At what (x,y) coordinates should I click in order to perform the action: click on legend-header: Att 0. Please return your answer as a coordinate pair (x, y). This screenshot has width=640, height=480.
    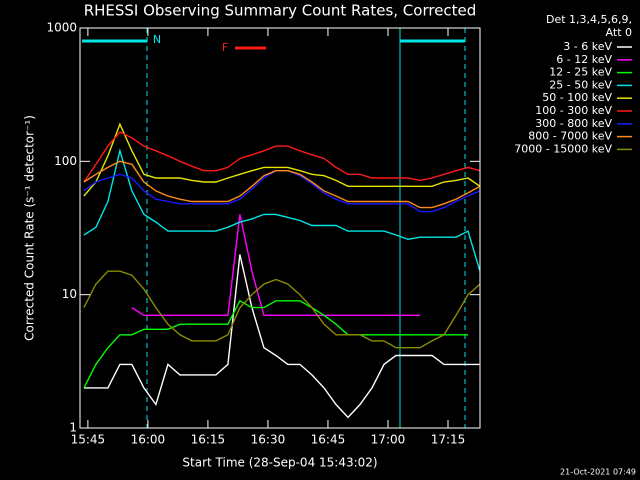
    Looking at the image, I should click on (619, 32).